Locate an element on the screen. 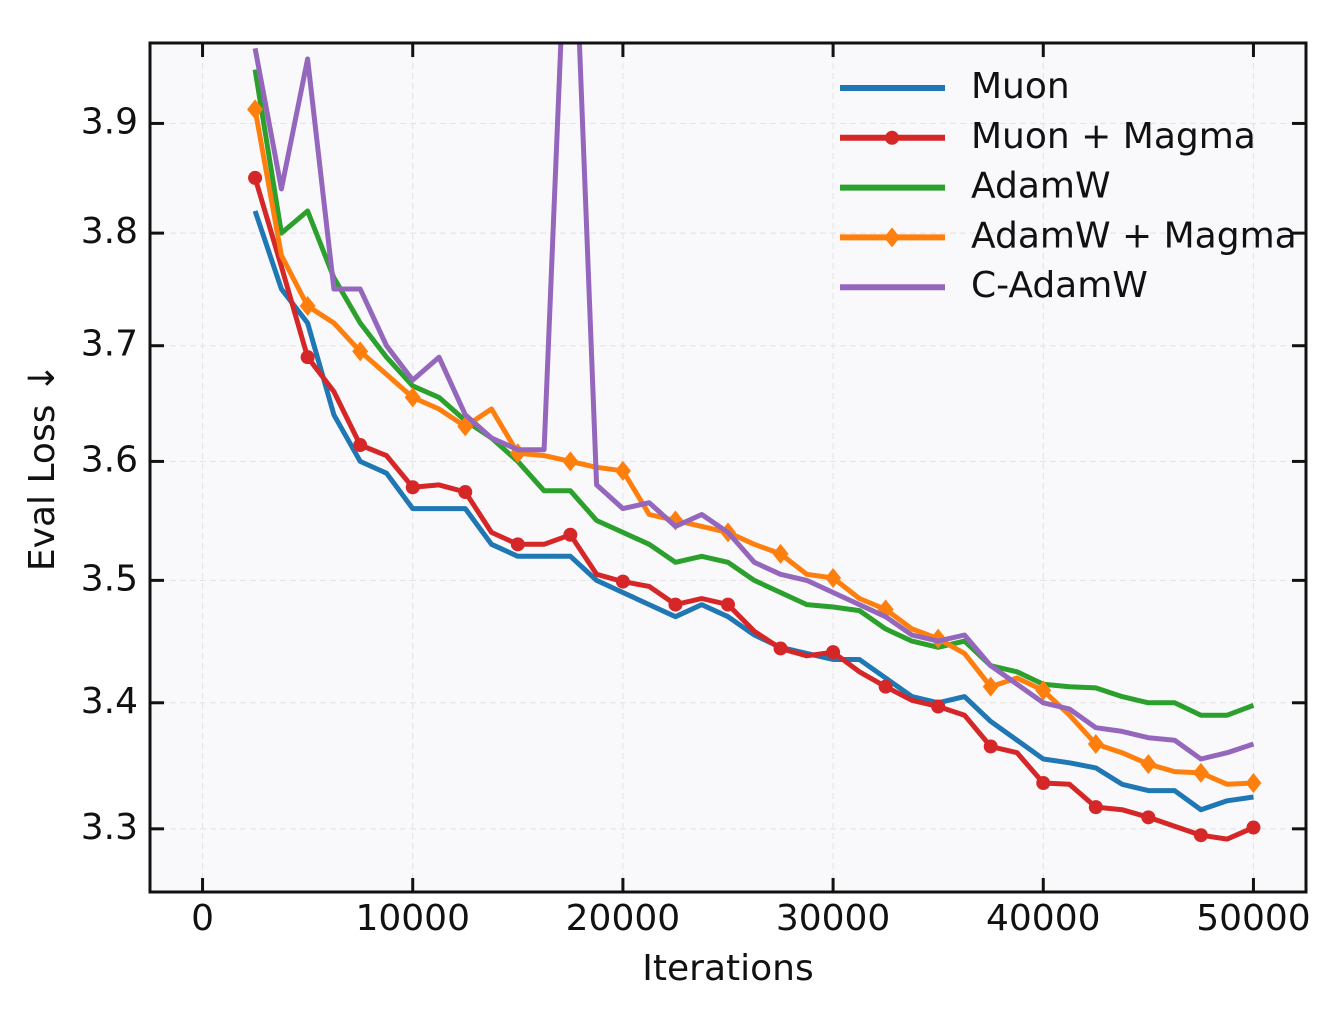 Image resolution: width=1338 pixels, height=1022 pixels. y-tick-label: 3.5 is located at coordinates (109, 578).